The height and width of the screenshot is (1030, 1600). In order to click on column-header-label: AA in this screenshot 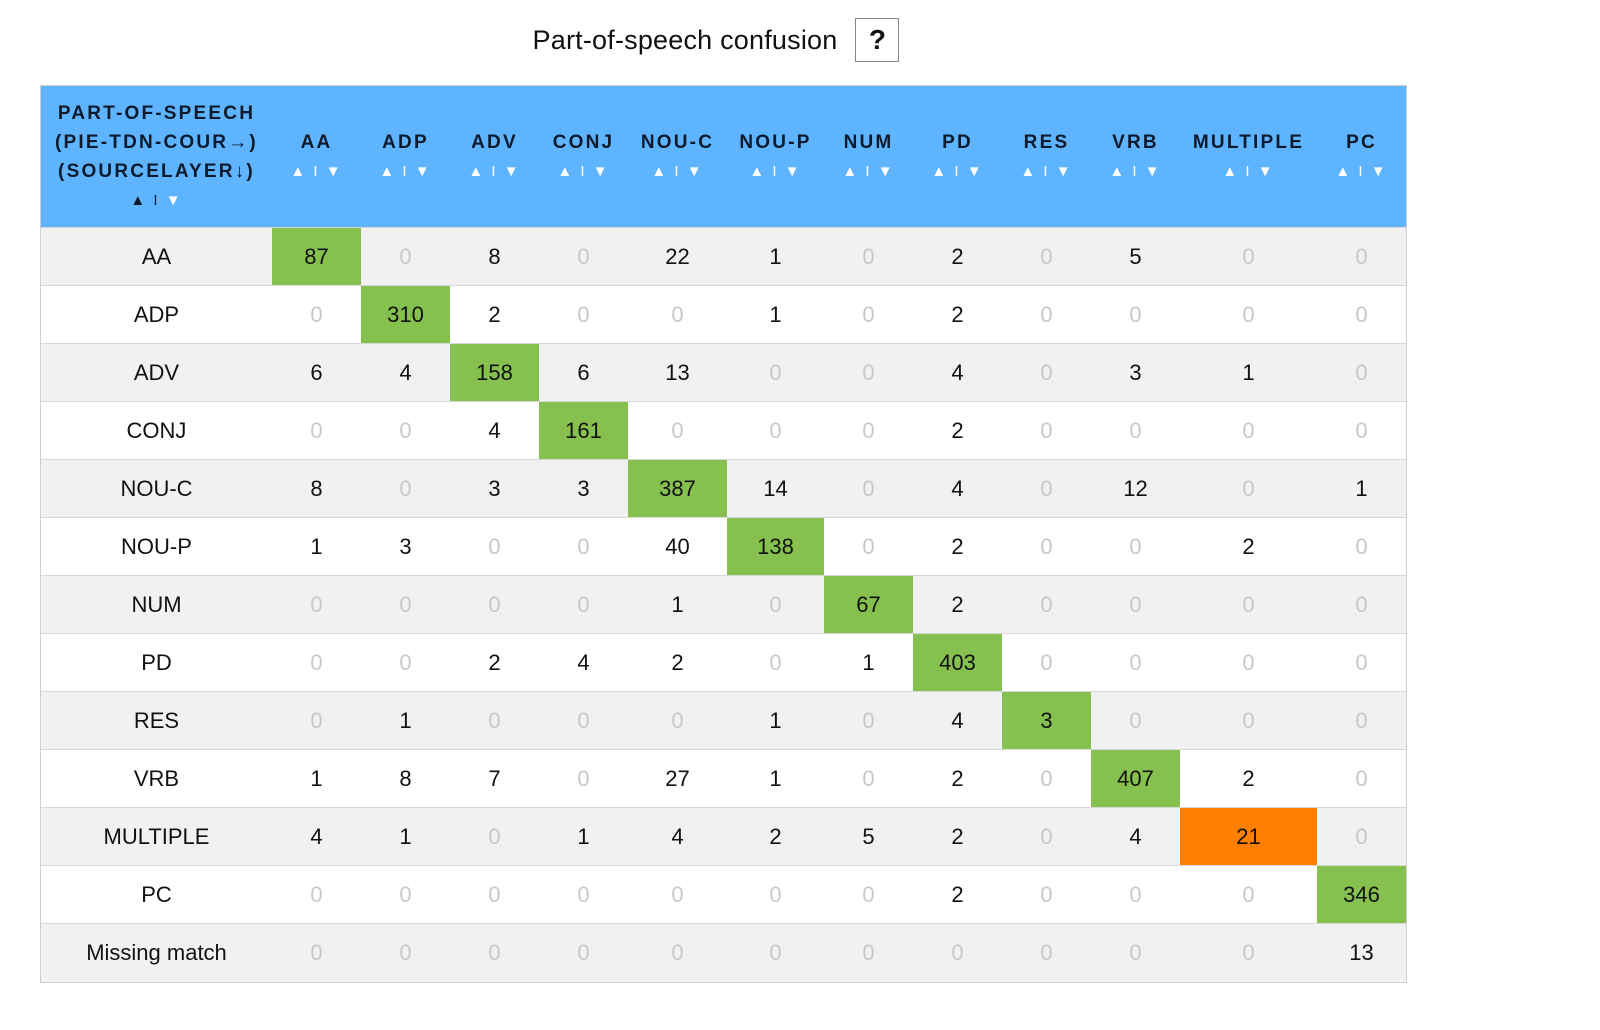, I will do `click(316, 142)`.